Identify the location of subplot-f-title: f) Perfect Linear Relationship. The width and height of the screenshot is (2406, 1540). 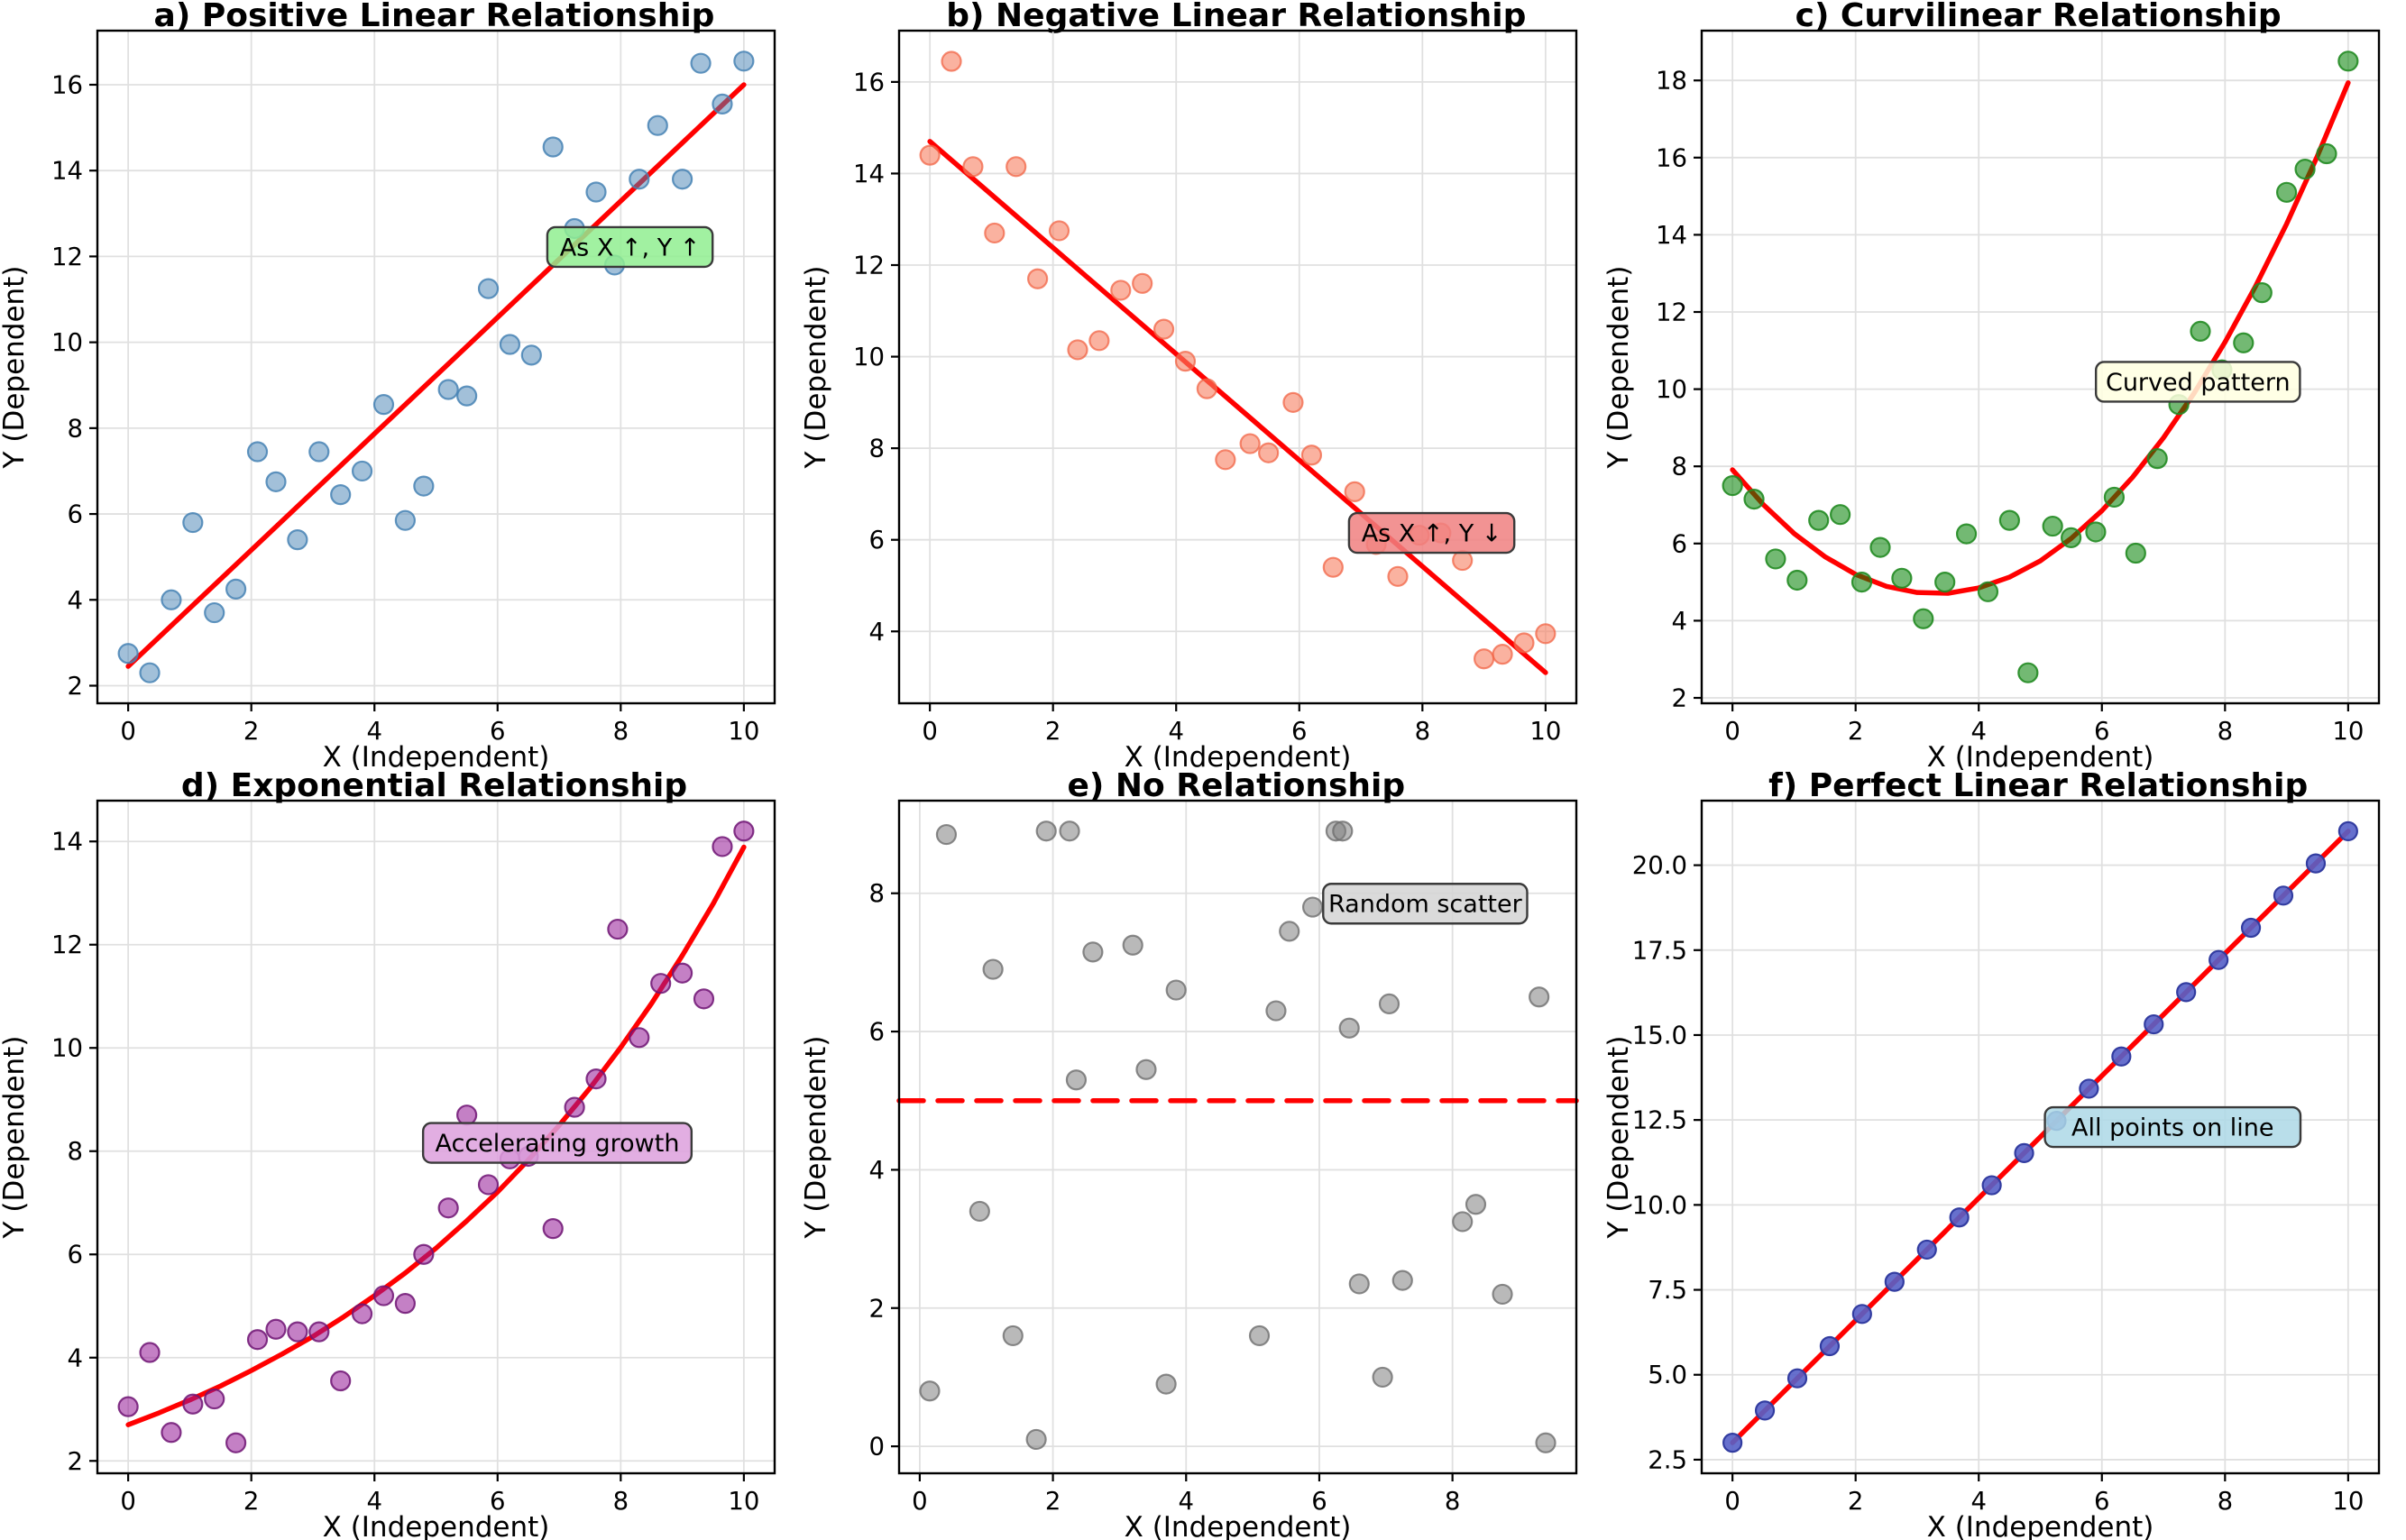
(2038, 785).